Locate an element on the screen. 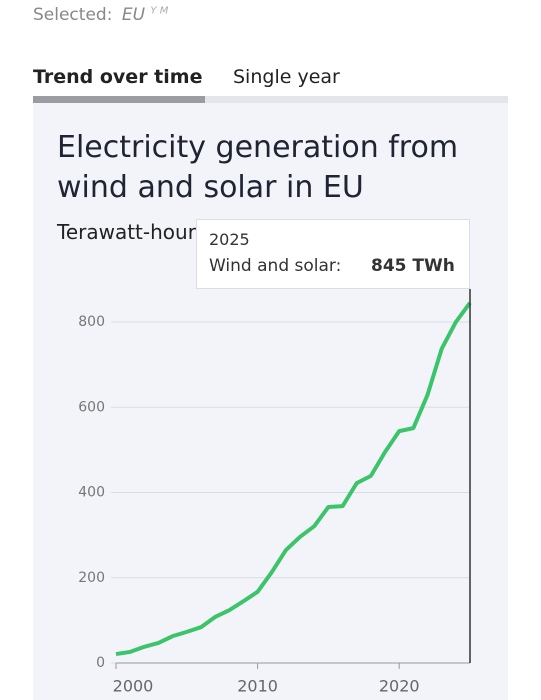  tooltip-value: 845 TWh is located at coordinates (413, 266).